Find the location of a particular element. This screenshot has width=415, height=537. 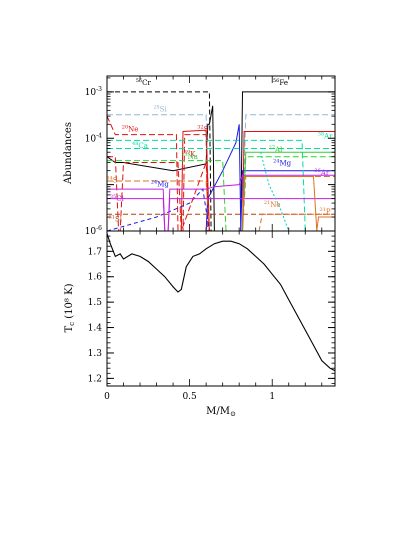

isotope-label-7: 34S is located at coordinates (111, 180).